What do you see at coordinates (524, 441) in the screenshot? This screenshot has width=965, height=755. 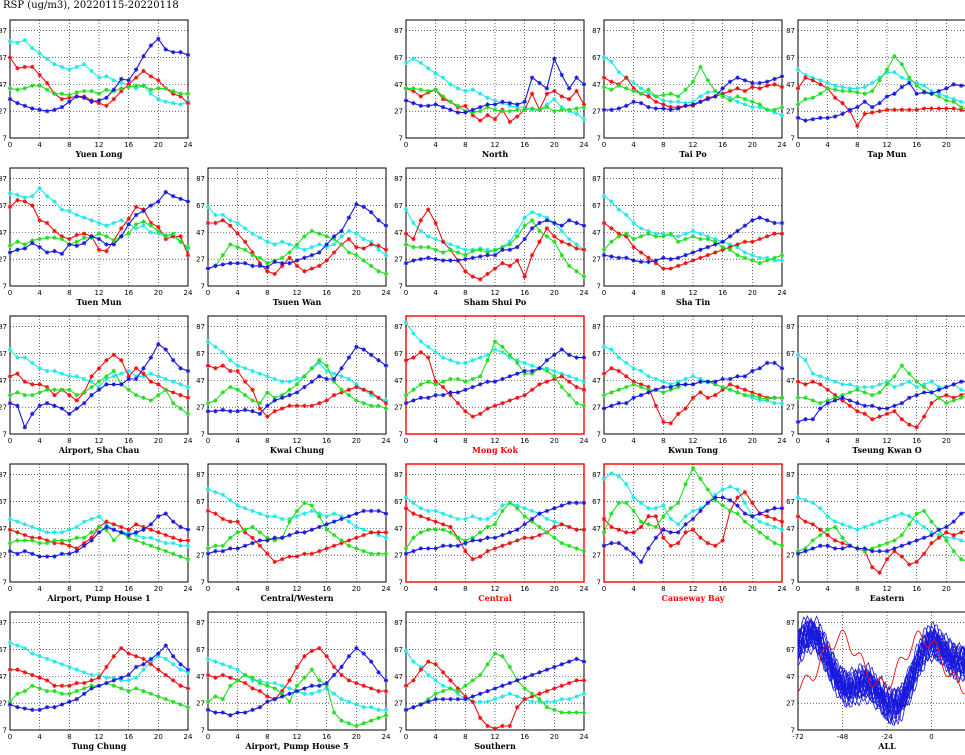 I see `x-tick-label: 16` at bounding box center [524, 441].